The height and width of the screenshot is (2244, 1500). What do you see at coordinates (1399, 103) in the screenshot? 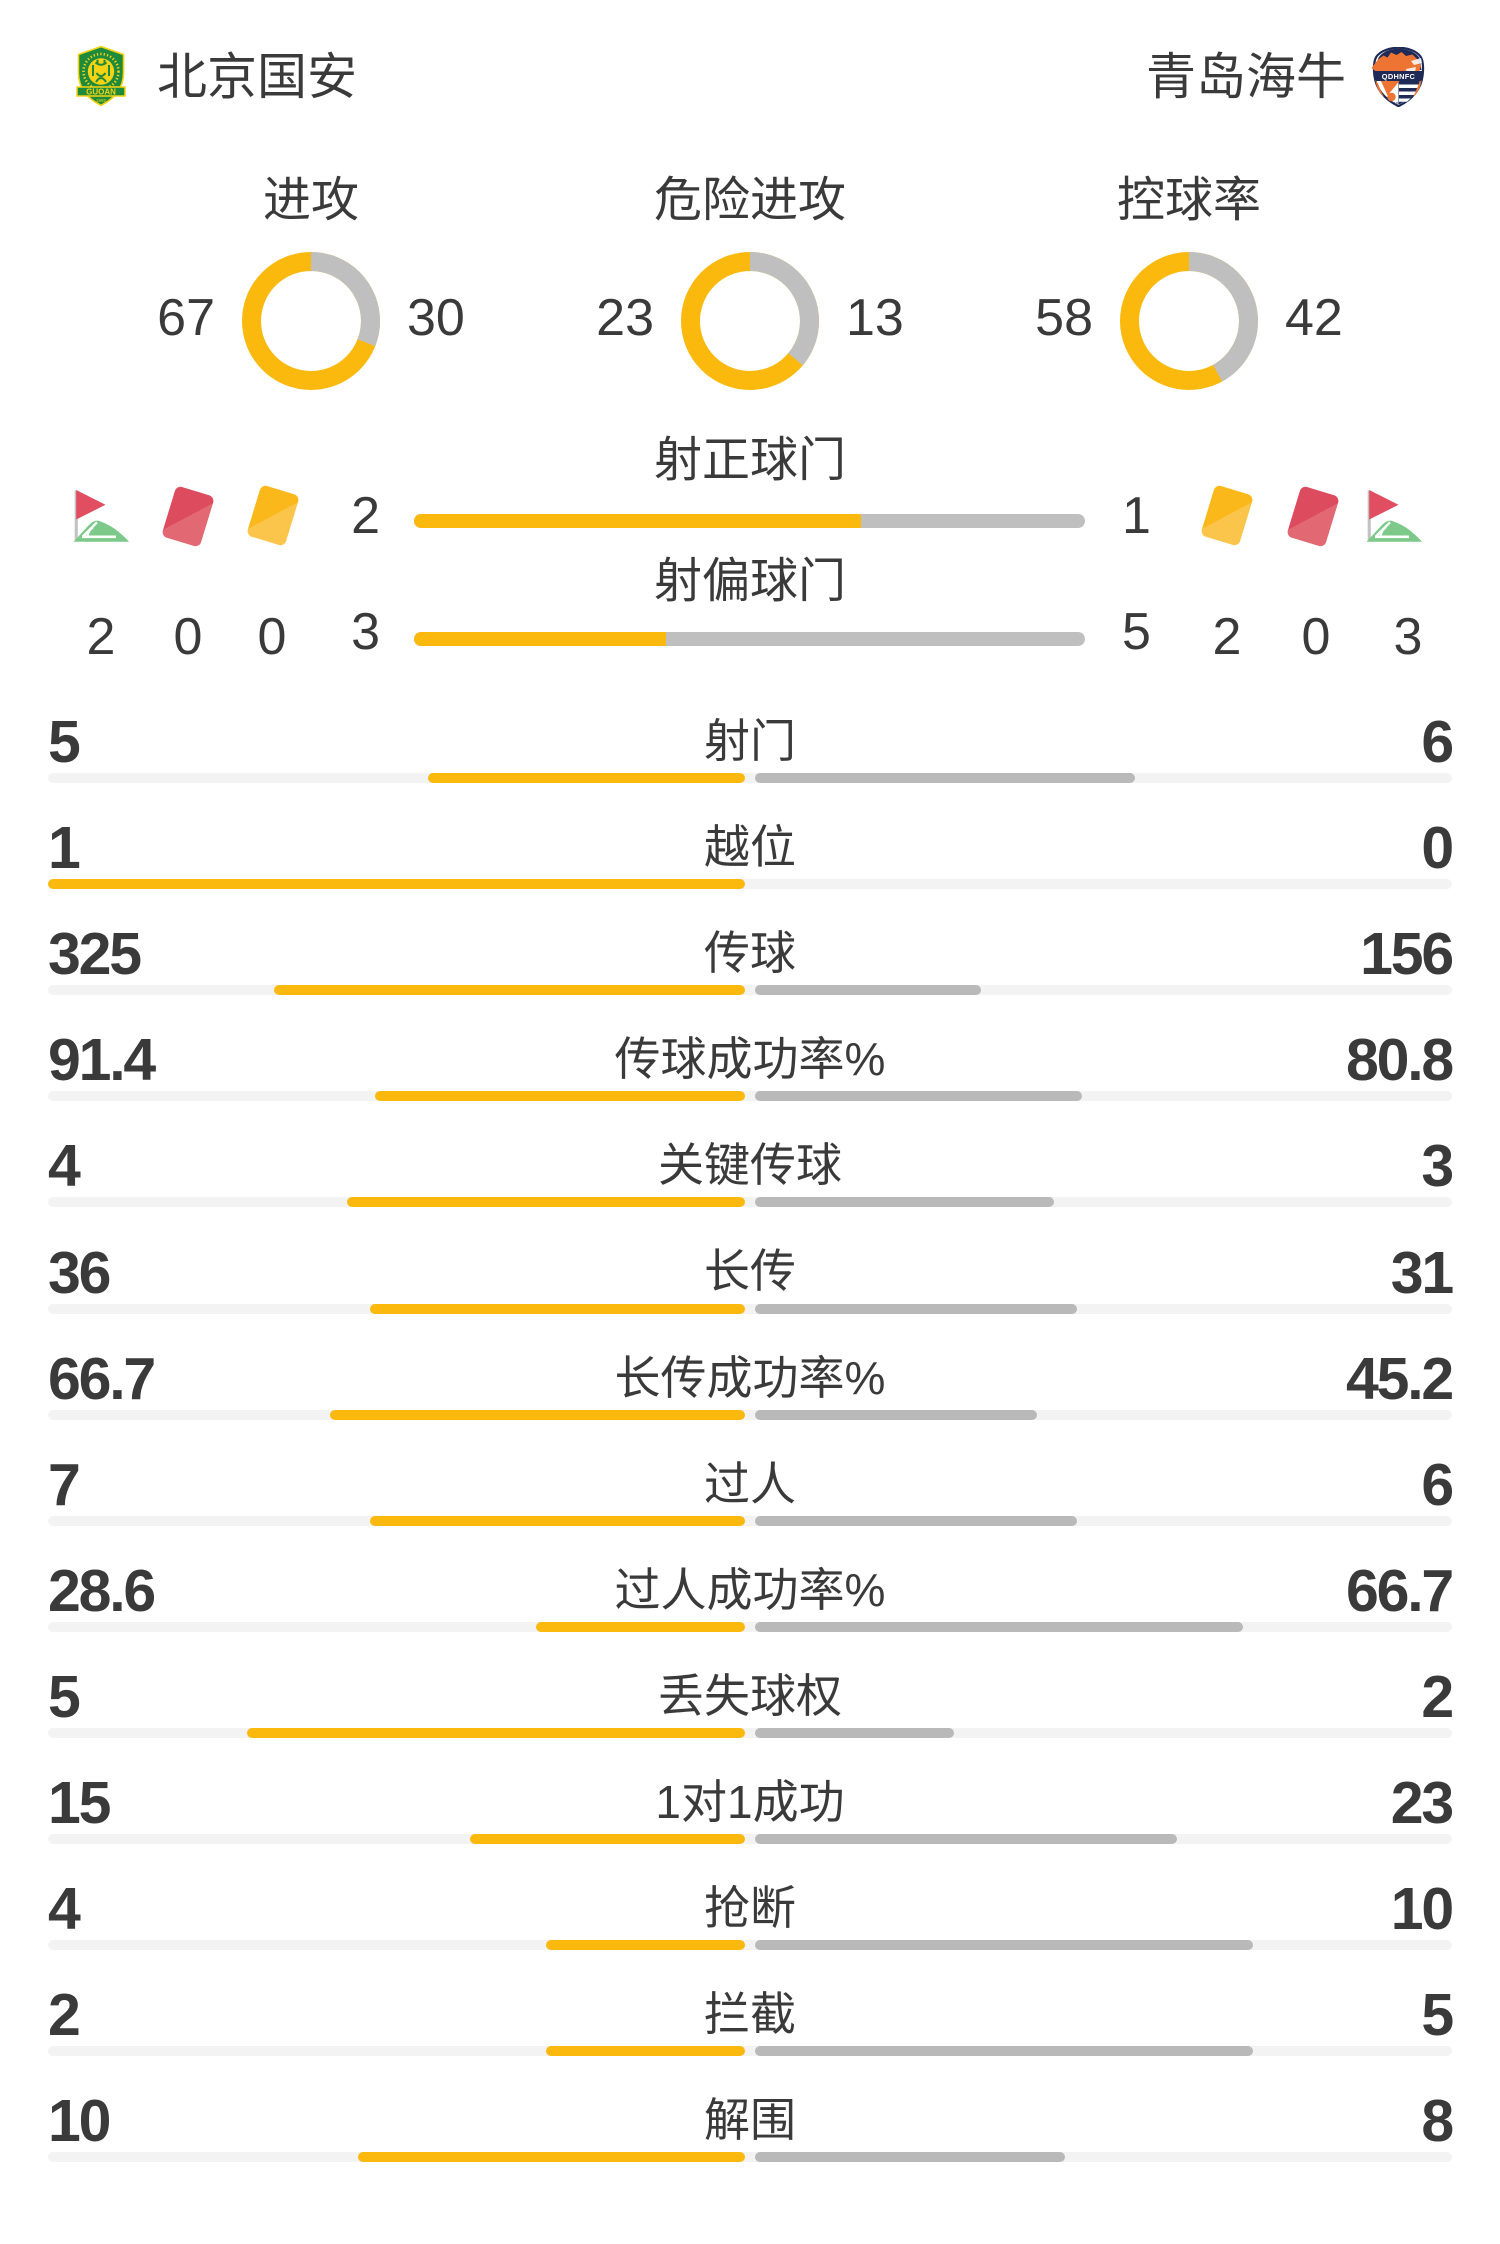
I see `svg-text: 1993` at bounding box center [1399, 103].